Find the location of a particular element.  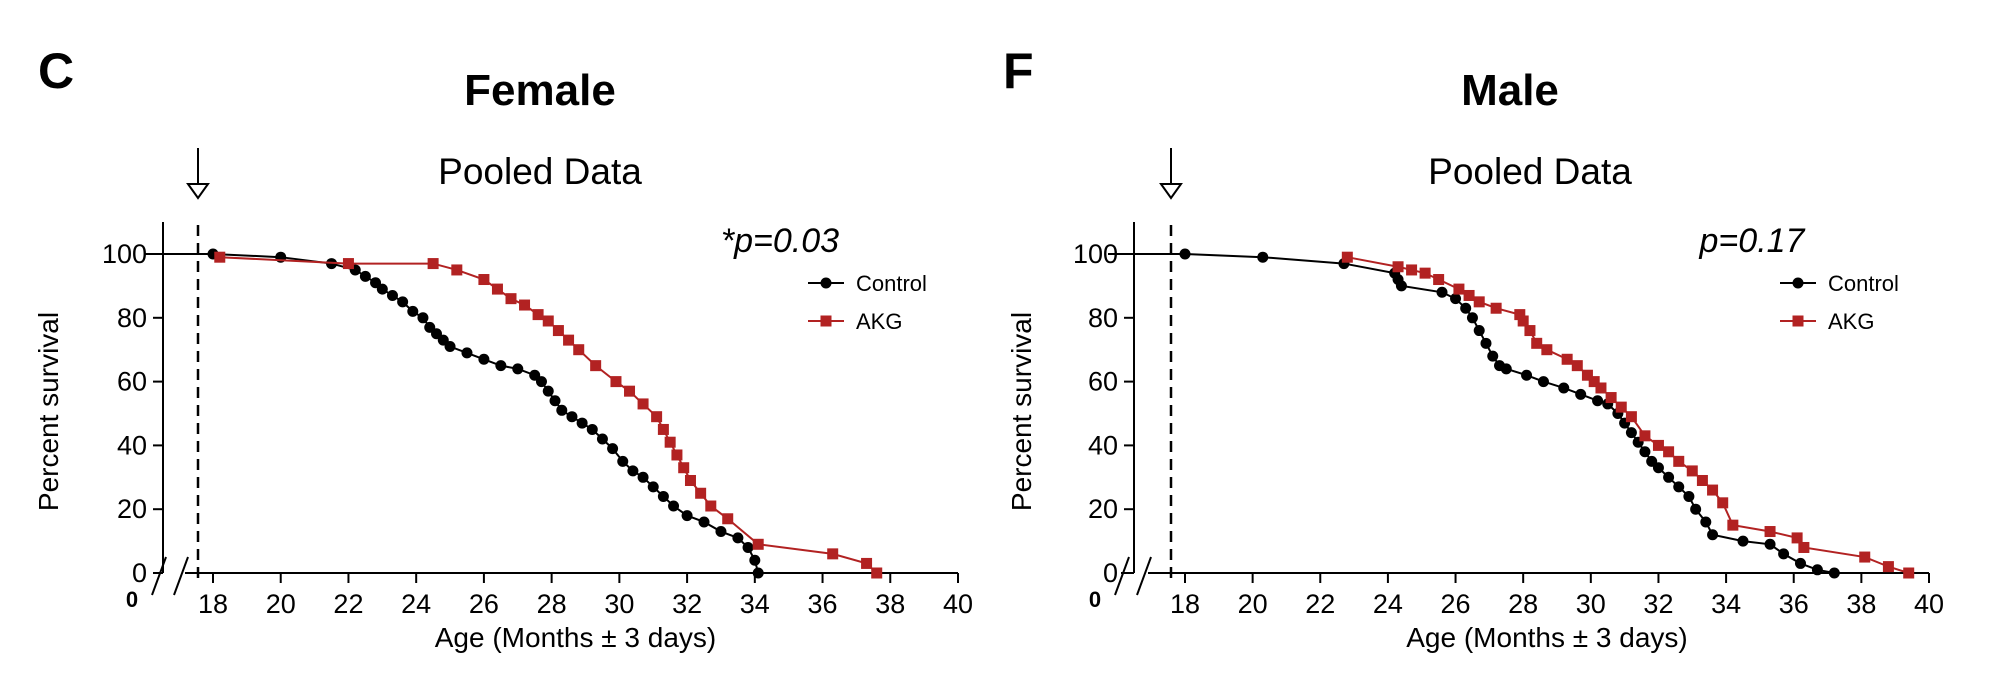

chart-title: Female is located at coordinates (540, 90).